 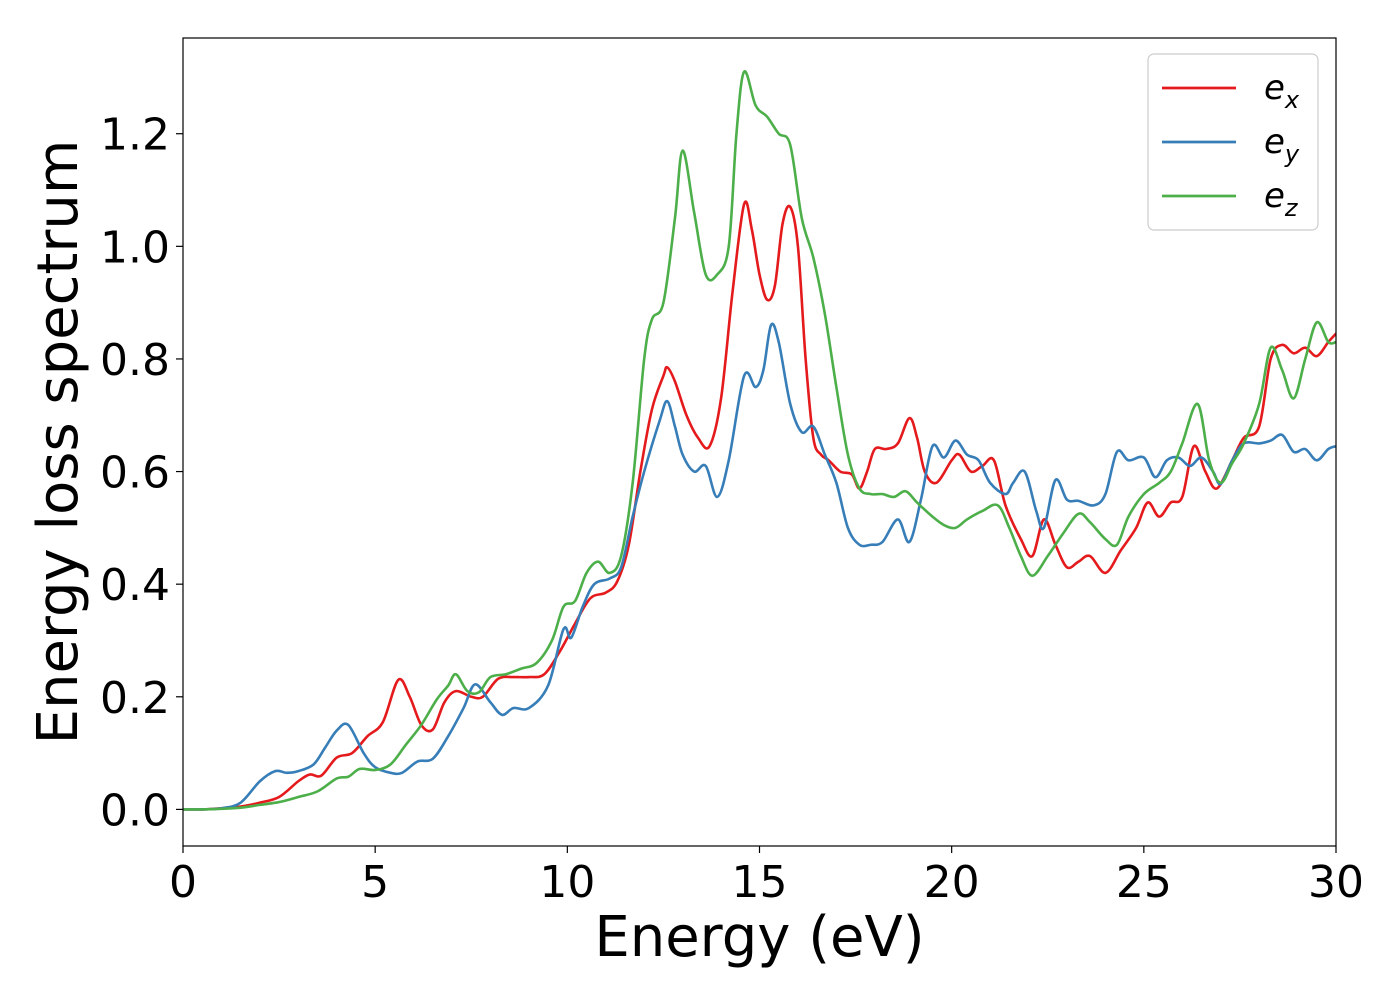 What do you see at coordinates (1336, 882) in the screenshot?
I see `x-tick-label: 30` at bounding box center [1336, 882].